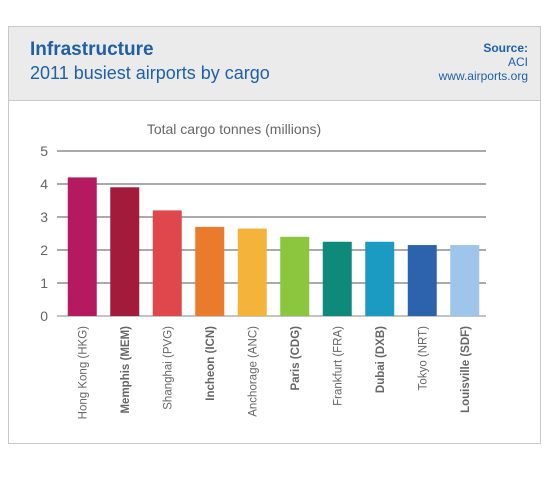 The width and height of the screenshot is (555, 495). I want to click on y-tick-label: 0, so click(44, 316).